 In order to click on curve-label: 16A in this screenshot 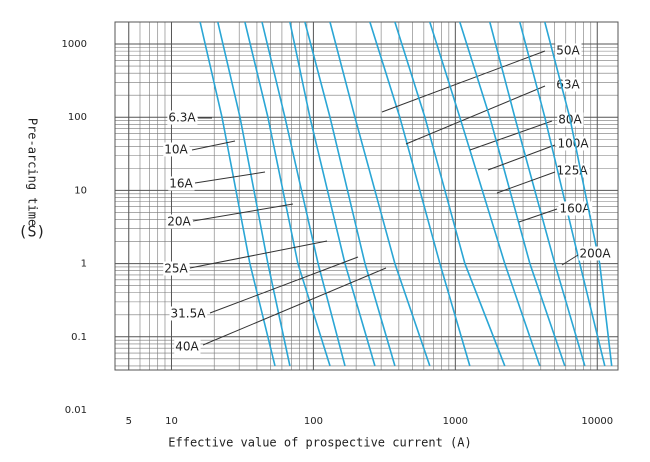, I will do `click(181, 184)`.